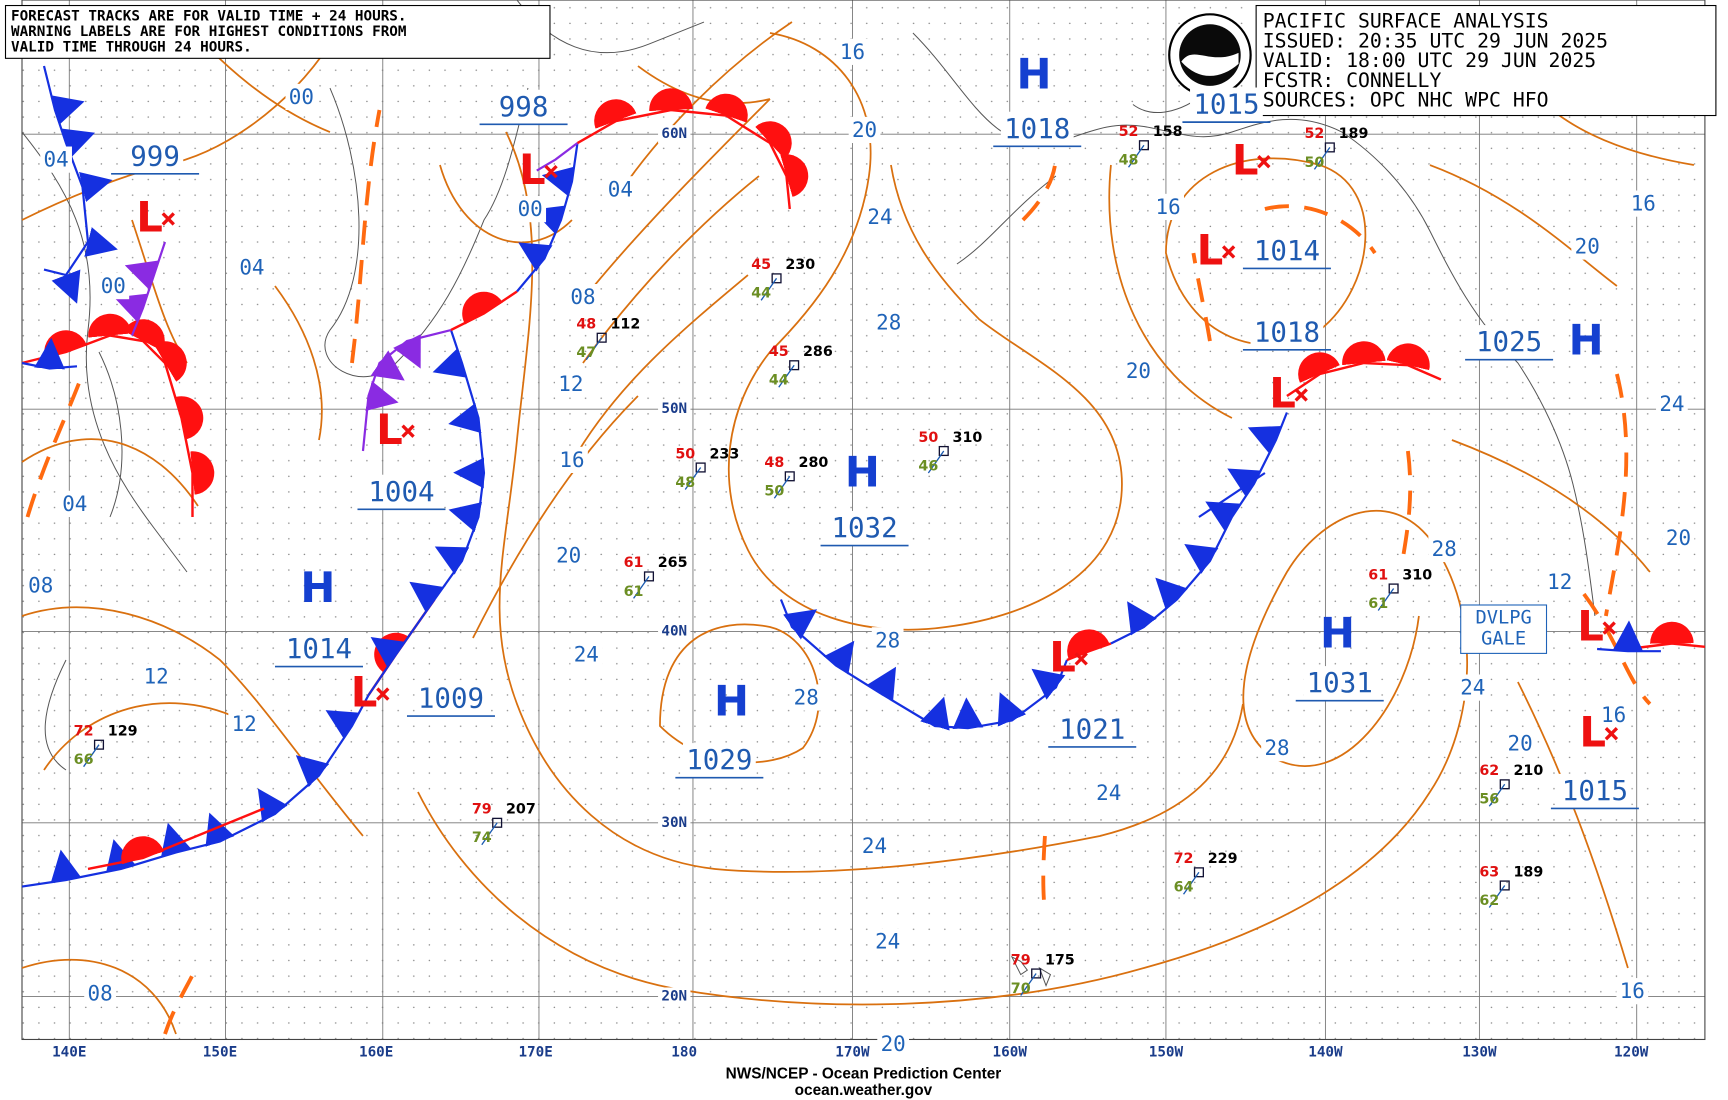 This screenshot has height=1100, width=1728. What do you see at coordinates (779, 352) in the screenshot?
I see `station-temperature: 45` at bounding box center [779, 352].